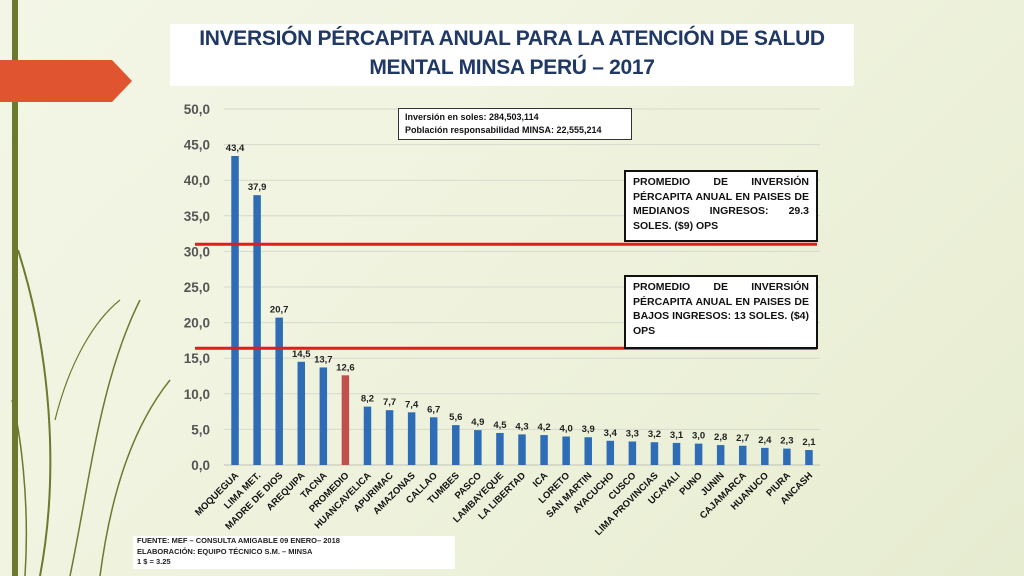  I want to click on y-tick-label: 35,0, so click(197, 216).